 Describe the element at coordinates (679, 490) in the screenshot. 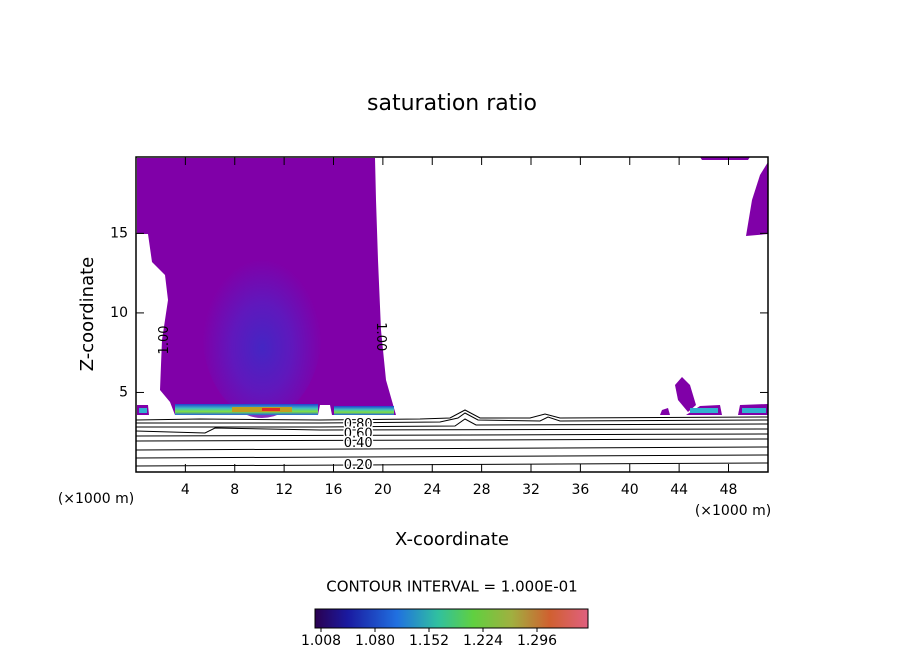

I see `x-tick-label: 44` at that location.